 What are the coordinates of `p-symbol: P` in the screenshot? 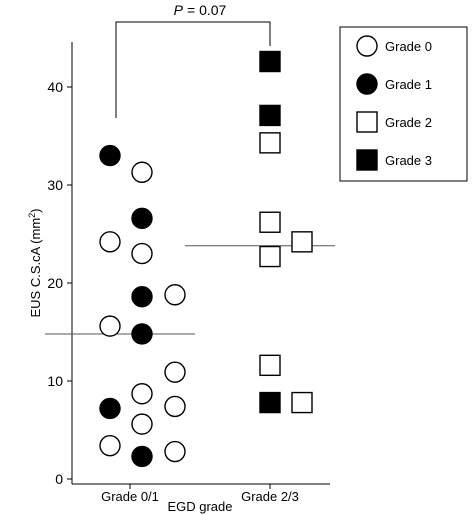 It's located at (179, 10).